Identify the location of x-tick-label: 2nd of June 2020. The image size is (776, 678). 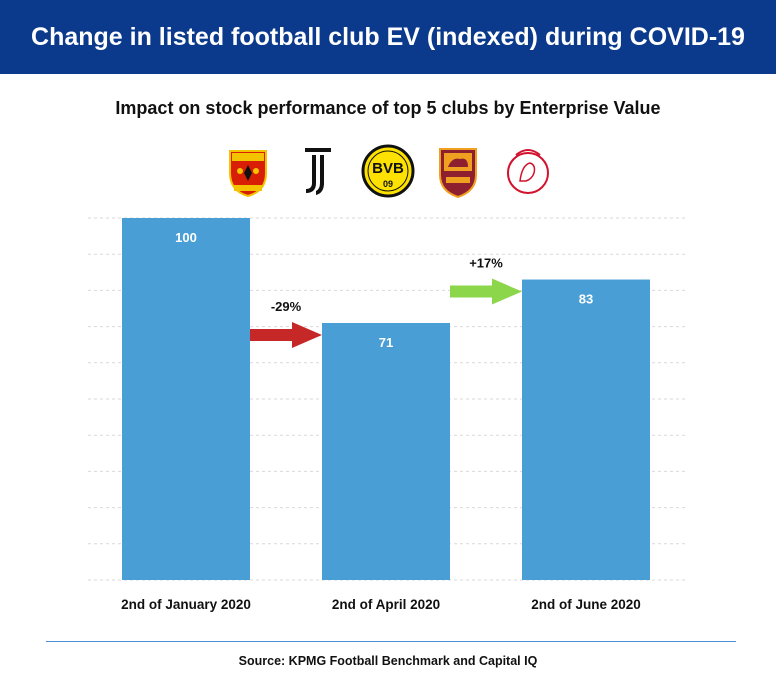
(586, 604).